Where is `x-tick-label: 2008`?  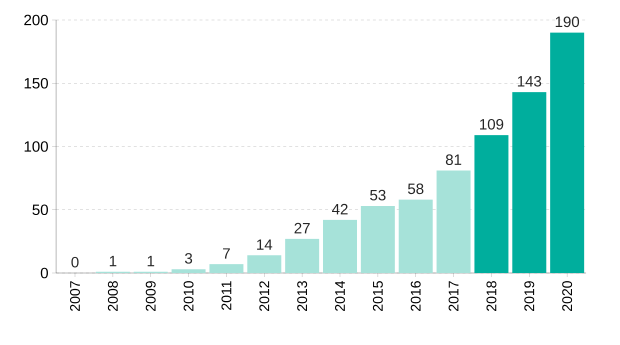
x-tick-label: 2008 is located at coordinates (113, 296).